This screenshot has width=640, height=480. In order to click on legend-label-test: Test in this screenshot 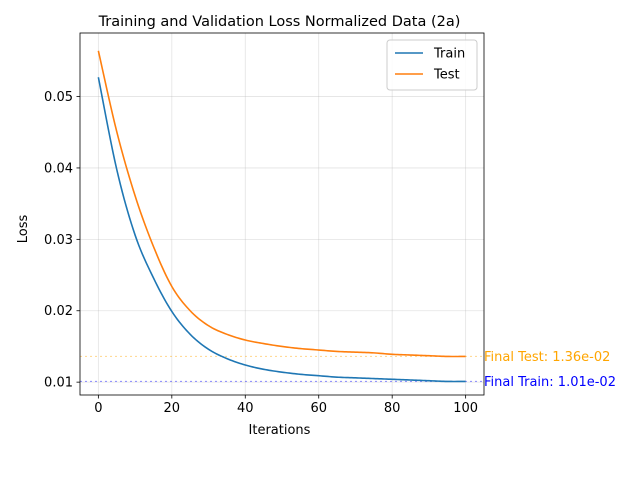, I will do `click(446, 75)`.